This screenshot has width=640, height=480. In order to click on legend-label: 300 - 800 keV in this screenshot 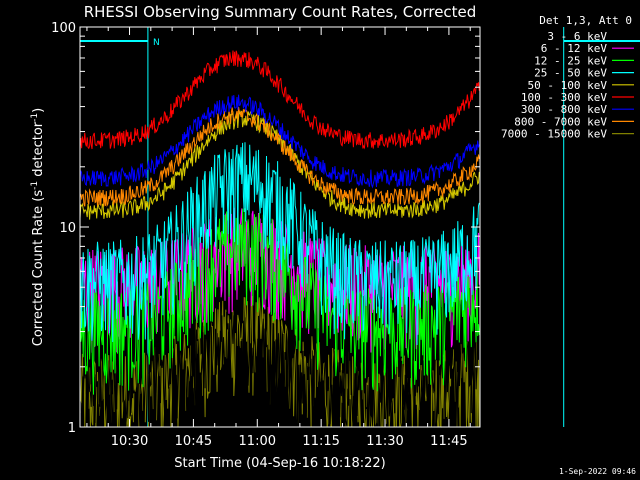, I will do `click(564, 109)`.